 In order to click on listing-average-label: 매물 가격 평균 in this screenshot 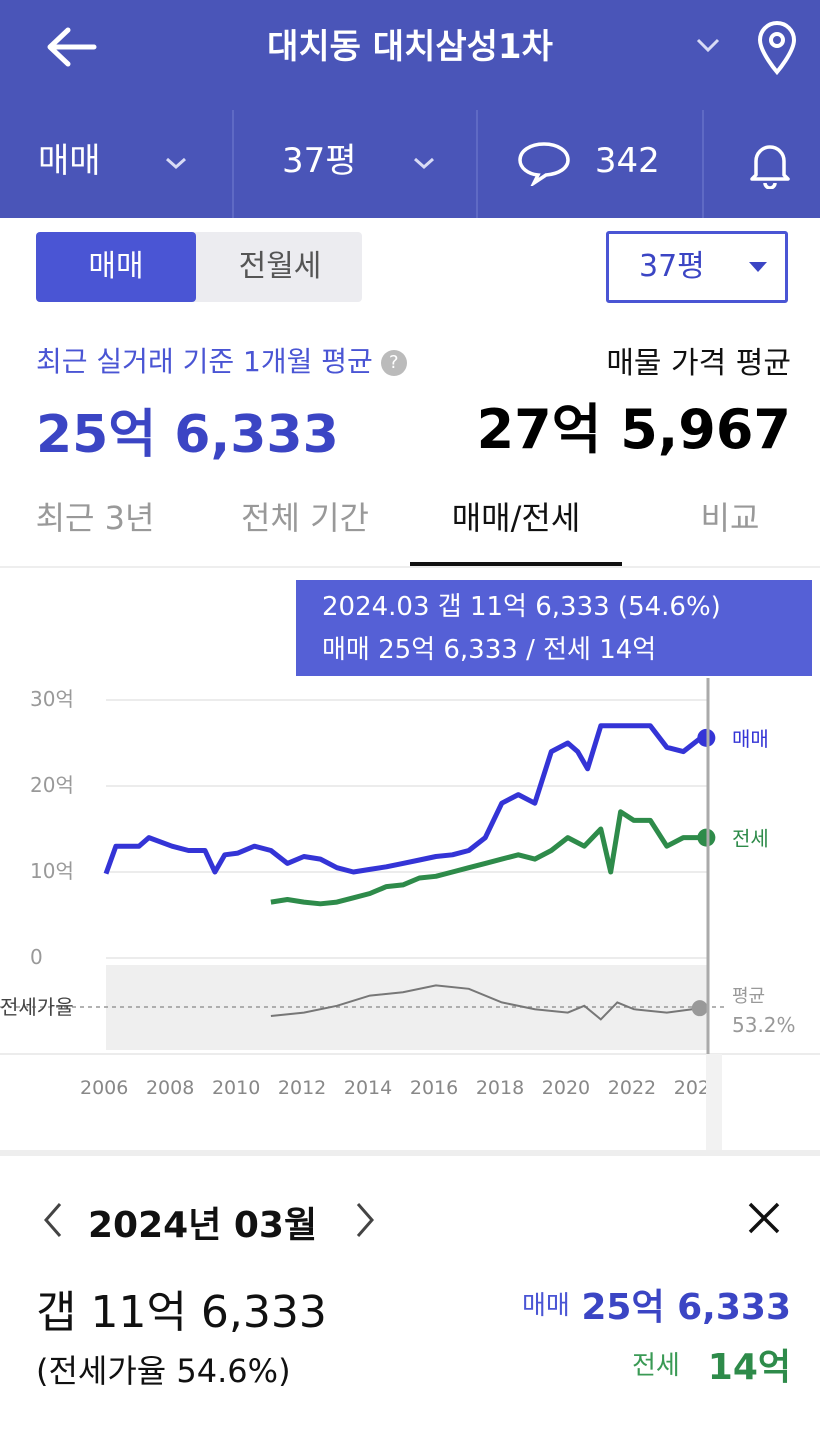, I will do `click(698, 363)`.